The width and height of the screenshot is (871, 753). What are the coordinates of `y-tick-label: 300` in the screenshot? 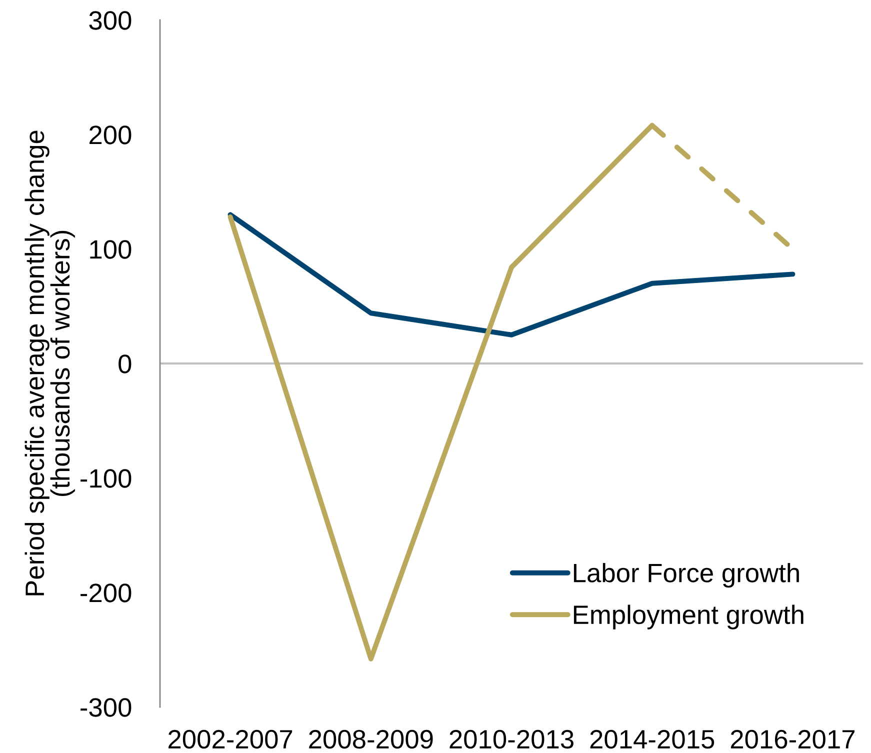 It's located at (110, 20).